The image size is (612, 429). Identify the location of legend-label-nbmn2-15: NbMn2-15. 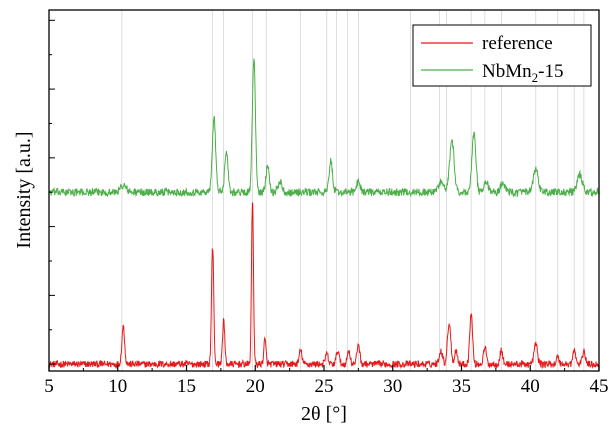
(522, 73).